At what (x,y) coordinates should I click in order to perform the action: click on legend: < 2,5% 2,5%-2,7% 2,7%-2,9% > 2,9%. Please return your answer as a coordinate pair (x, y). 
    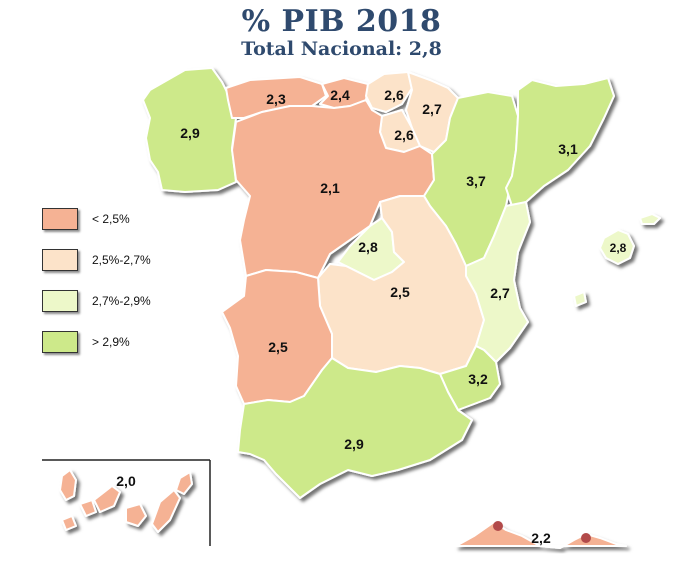
    Looking at the image, I should click on (96, 288).